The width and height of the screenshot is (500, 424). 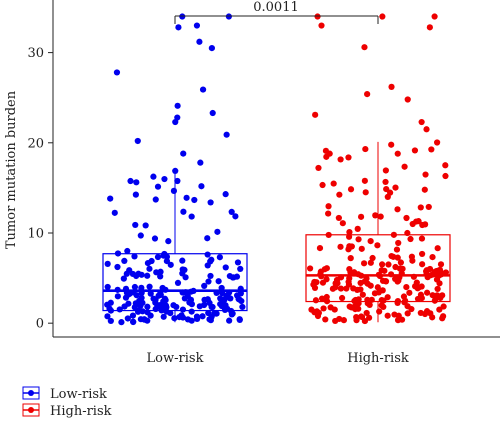 I want to click on x-tick-label-low-risk: Low-risk, so click(x=175, y=358).